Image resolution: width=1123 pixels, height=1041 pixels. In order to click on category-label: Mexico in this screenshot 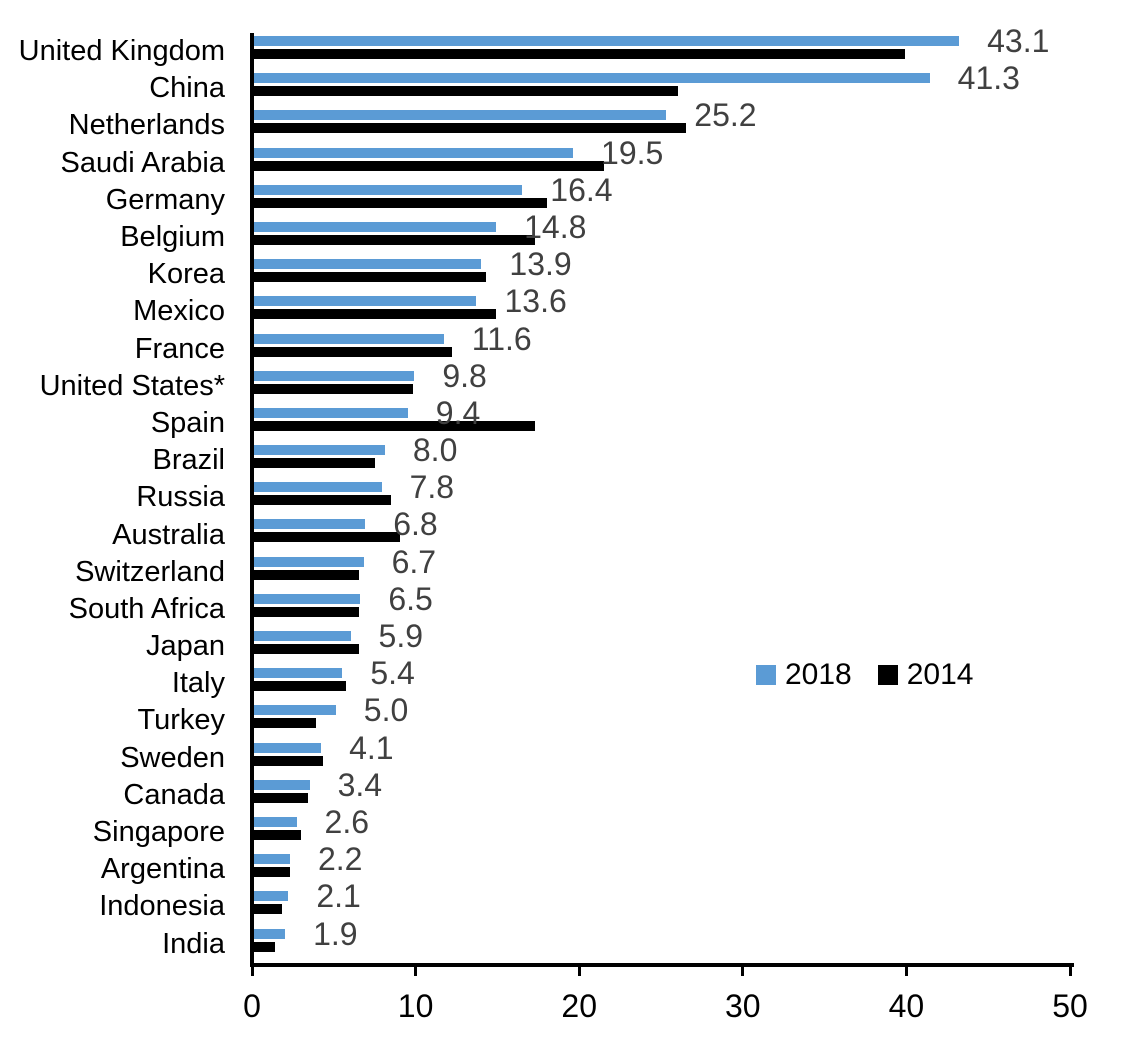, I will do `click(179, 311)`.